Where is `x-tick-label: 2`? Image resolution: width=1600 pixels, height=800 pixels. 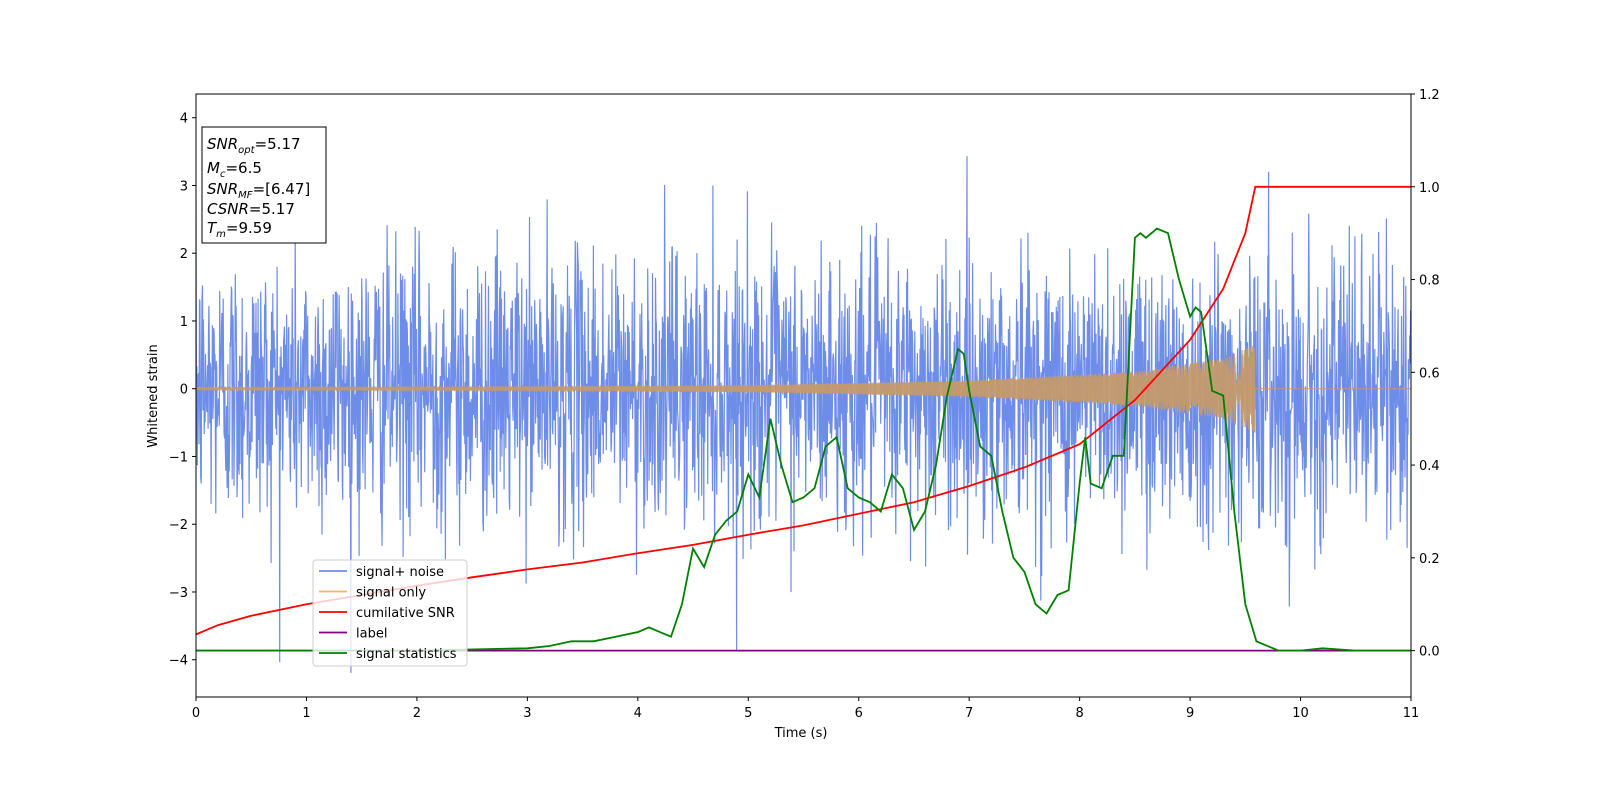 x-tick-label: 2 is located at coordinates (417, 713).